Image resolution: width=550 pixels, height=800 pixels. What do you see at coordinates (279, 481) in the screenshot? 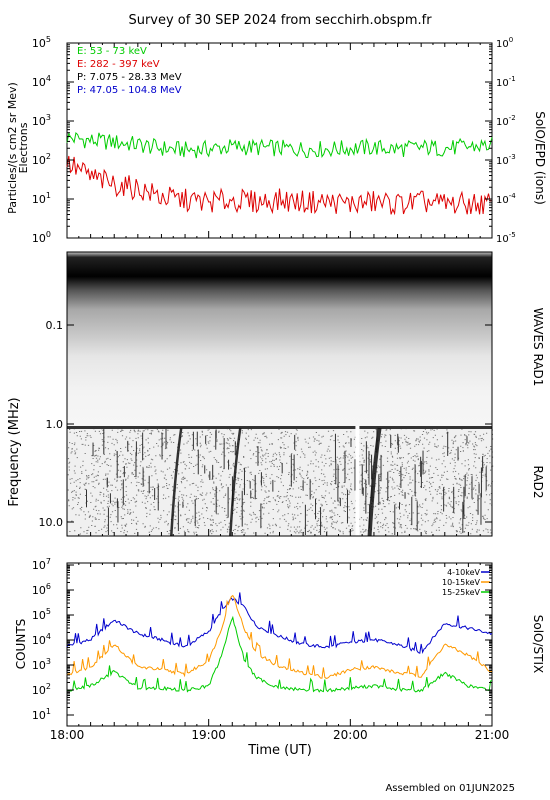
I see `rad2-spectrogram` at bounding box center [279, 481].